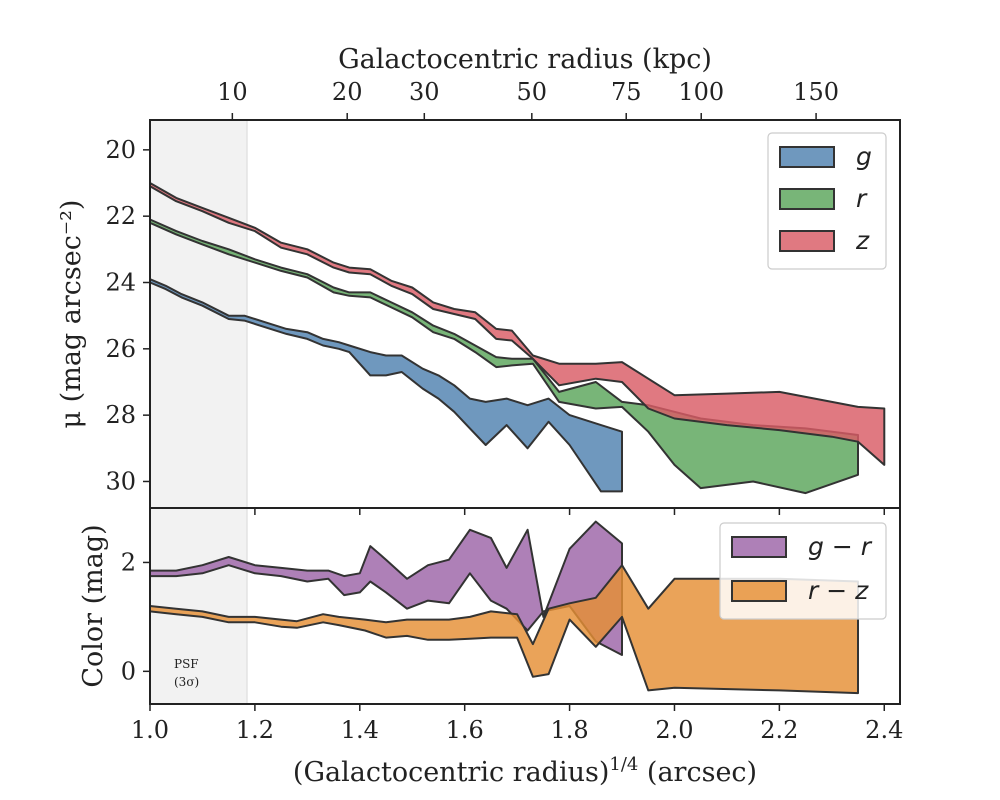 The width and height of the screenshot is (1000, 800). Describe the element at coordinates (862, 240) in the screenshot. I see `legend-label-z: z` at that location.